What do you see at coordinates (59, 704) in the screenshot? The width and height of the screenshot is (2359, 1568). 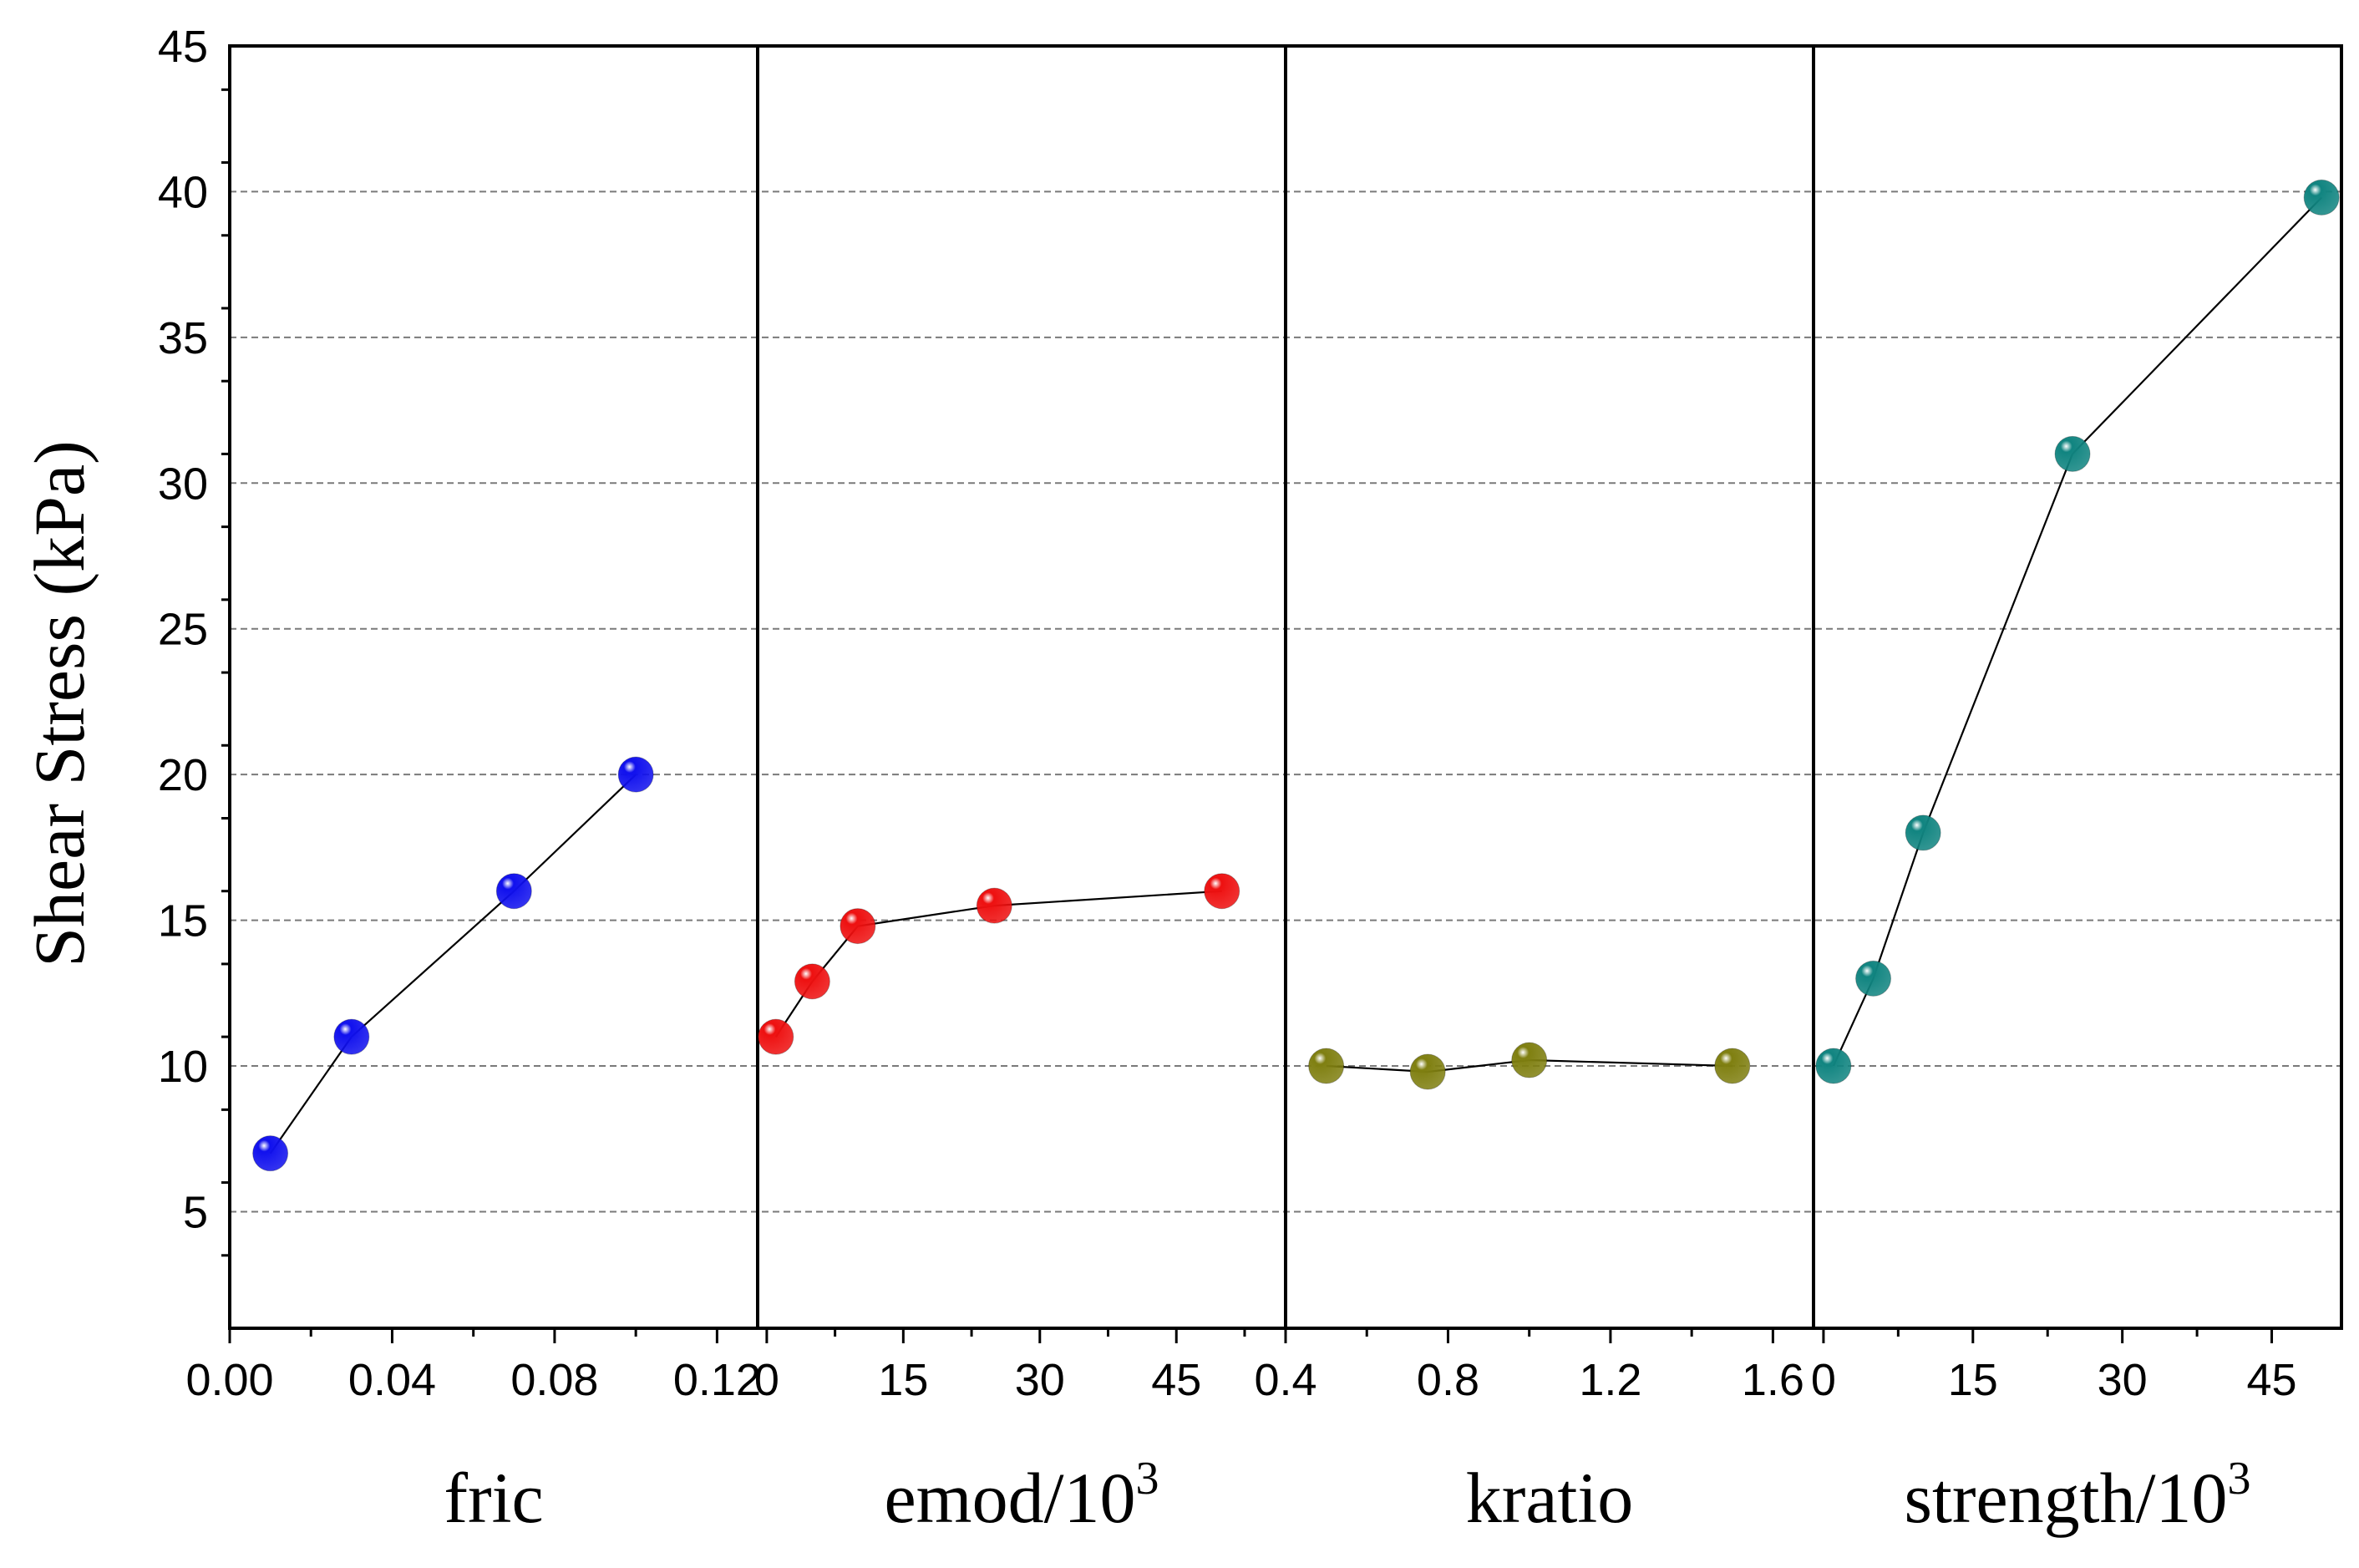 I see `y-axis-title: Shear Stress (kPa)` at bounding box center [59, 704].